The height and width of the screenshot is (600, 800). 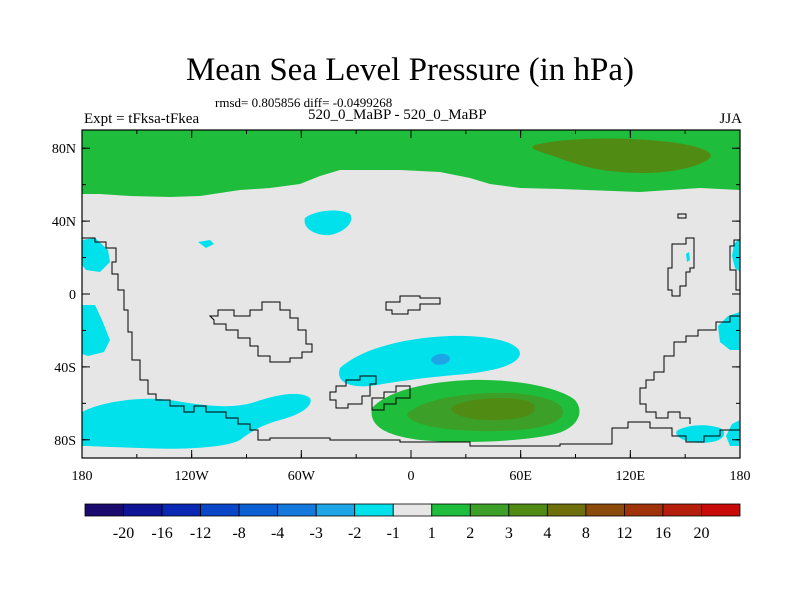 I want to click on colorbar-label: 1, so click(x=432, y=533).